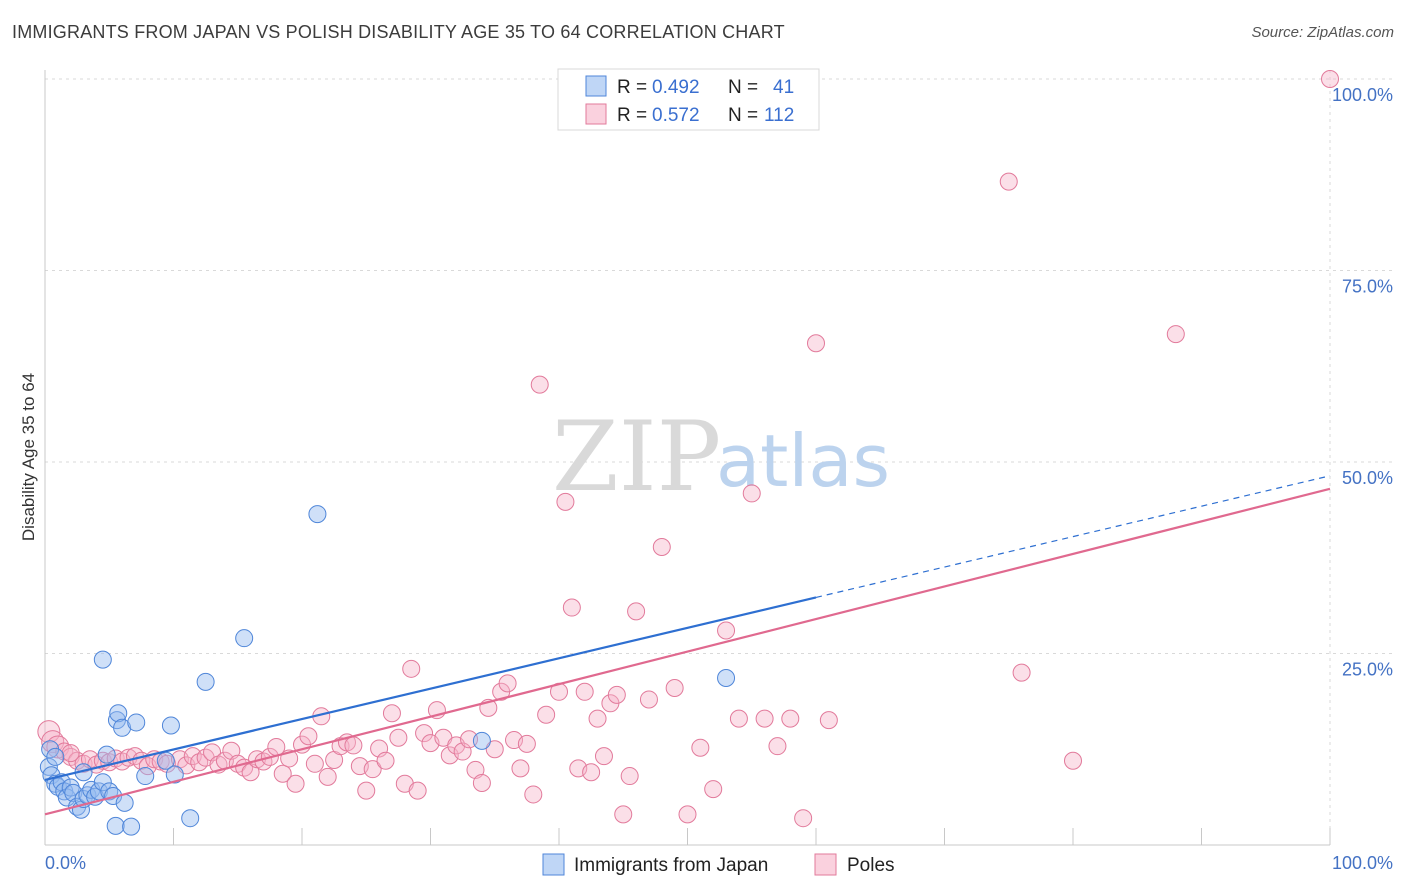 This screenshot has height=892, width=1406. I want to click on series-legend-swatch-poles, so click(825, 864).